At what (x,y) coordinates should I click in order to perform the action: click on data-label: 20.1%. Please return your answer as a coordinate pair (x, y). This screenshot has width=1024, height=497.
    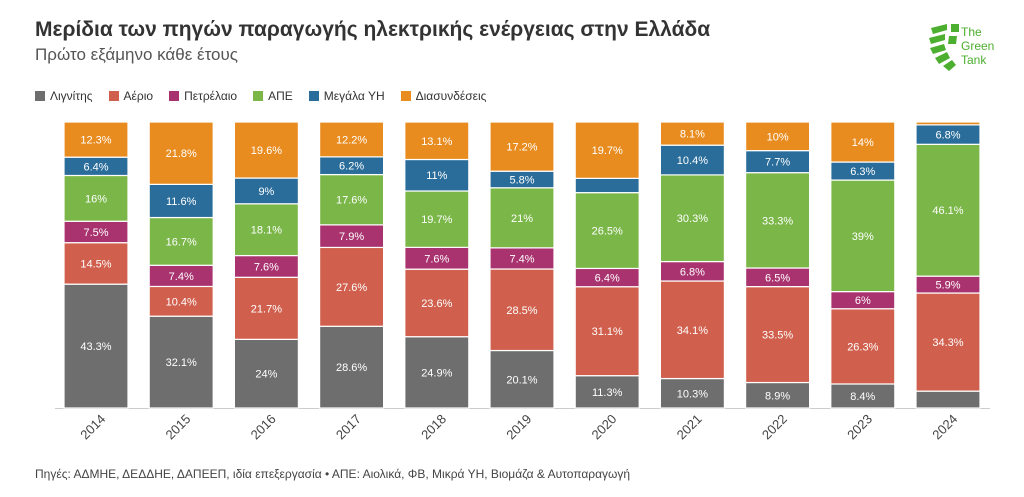
    Looking at the image, I should click on (521, 380).